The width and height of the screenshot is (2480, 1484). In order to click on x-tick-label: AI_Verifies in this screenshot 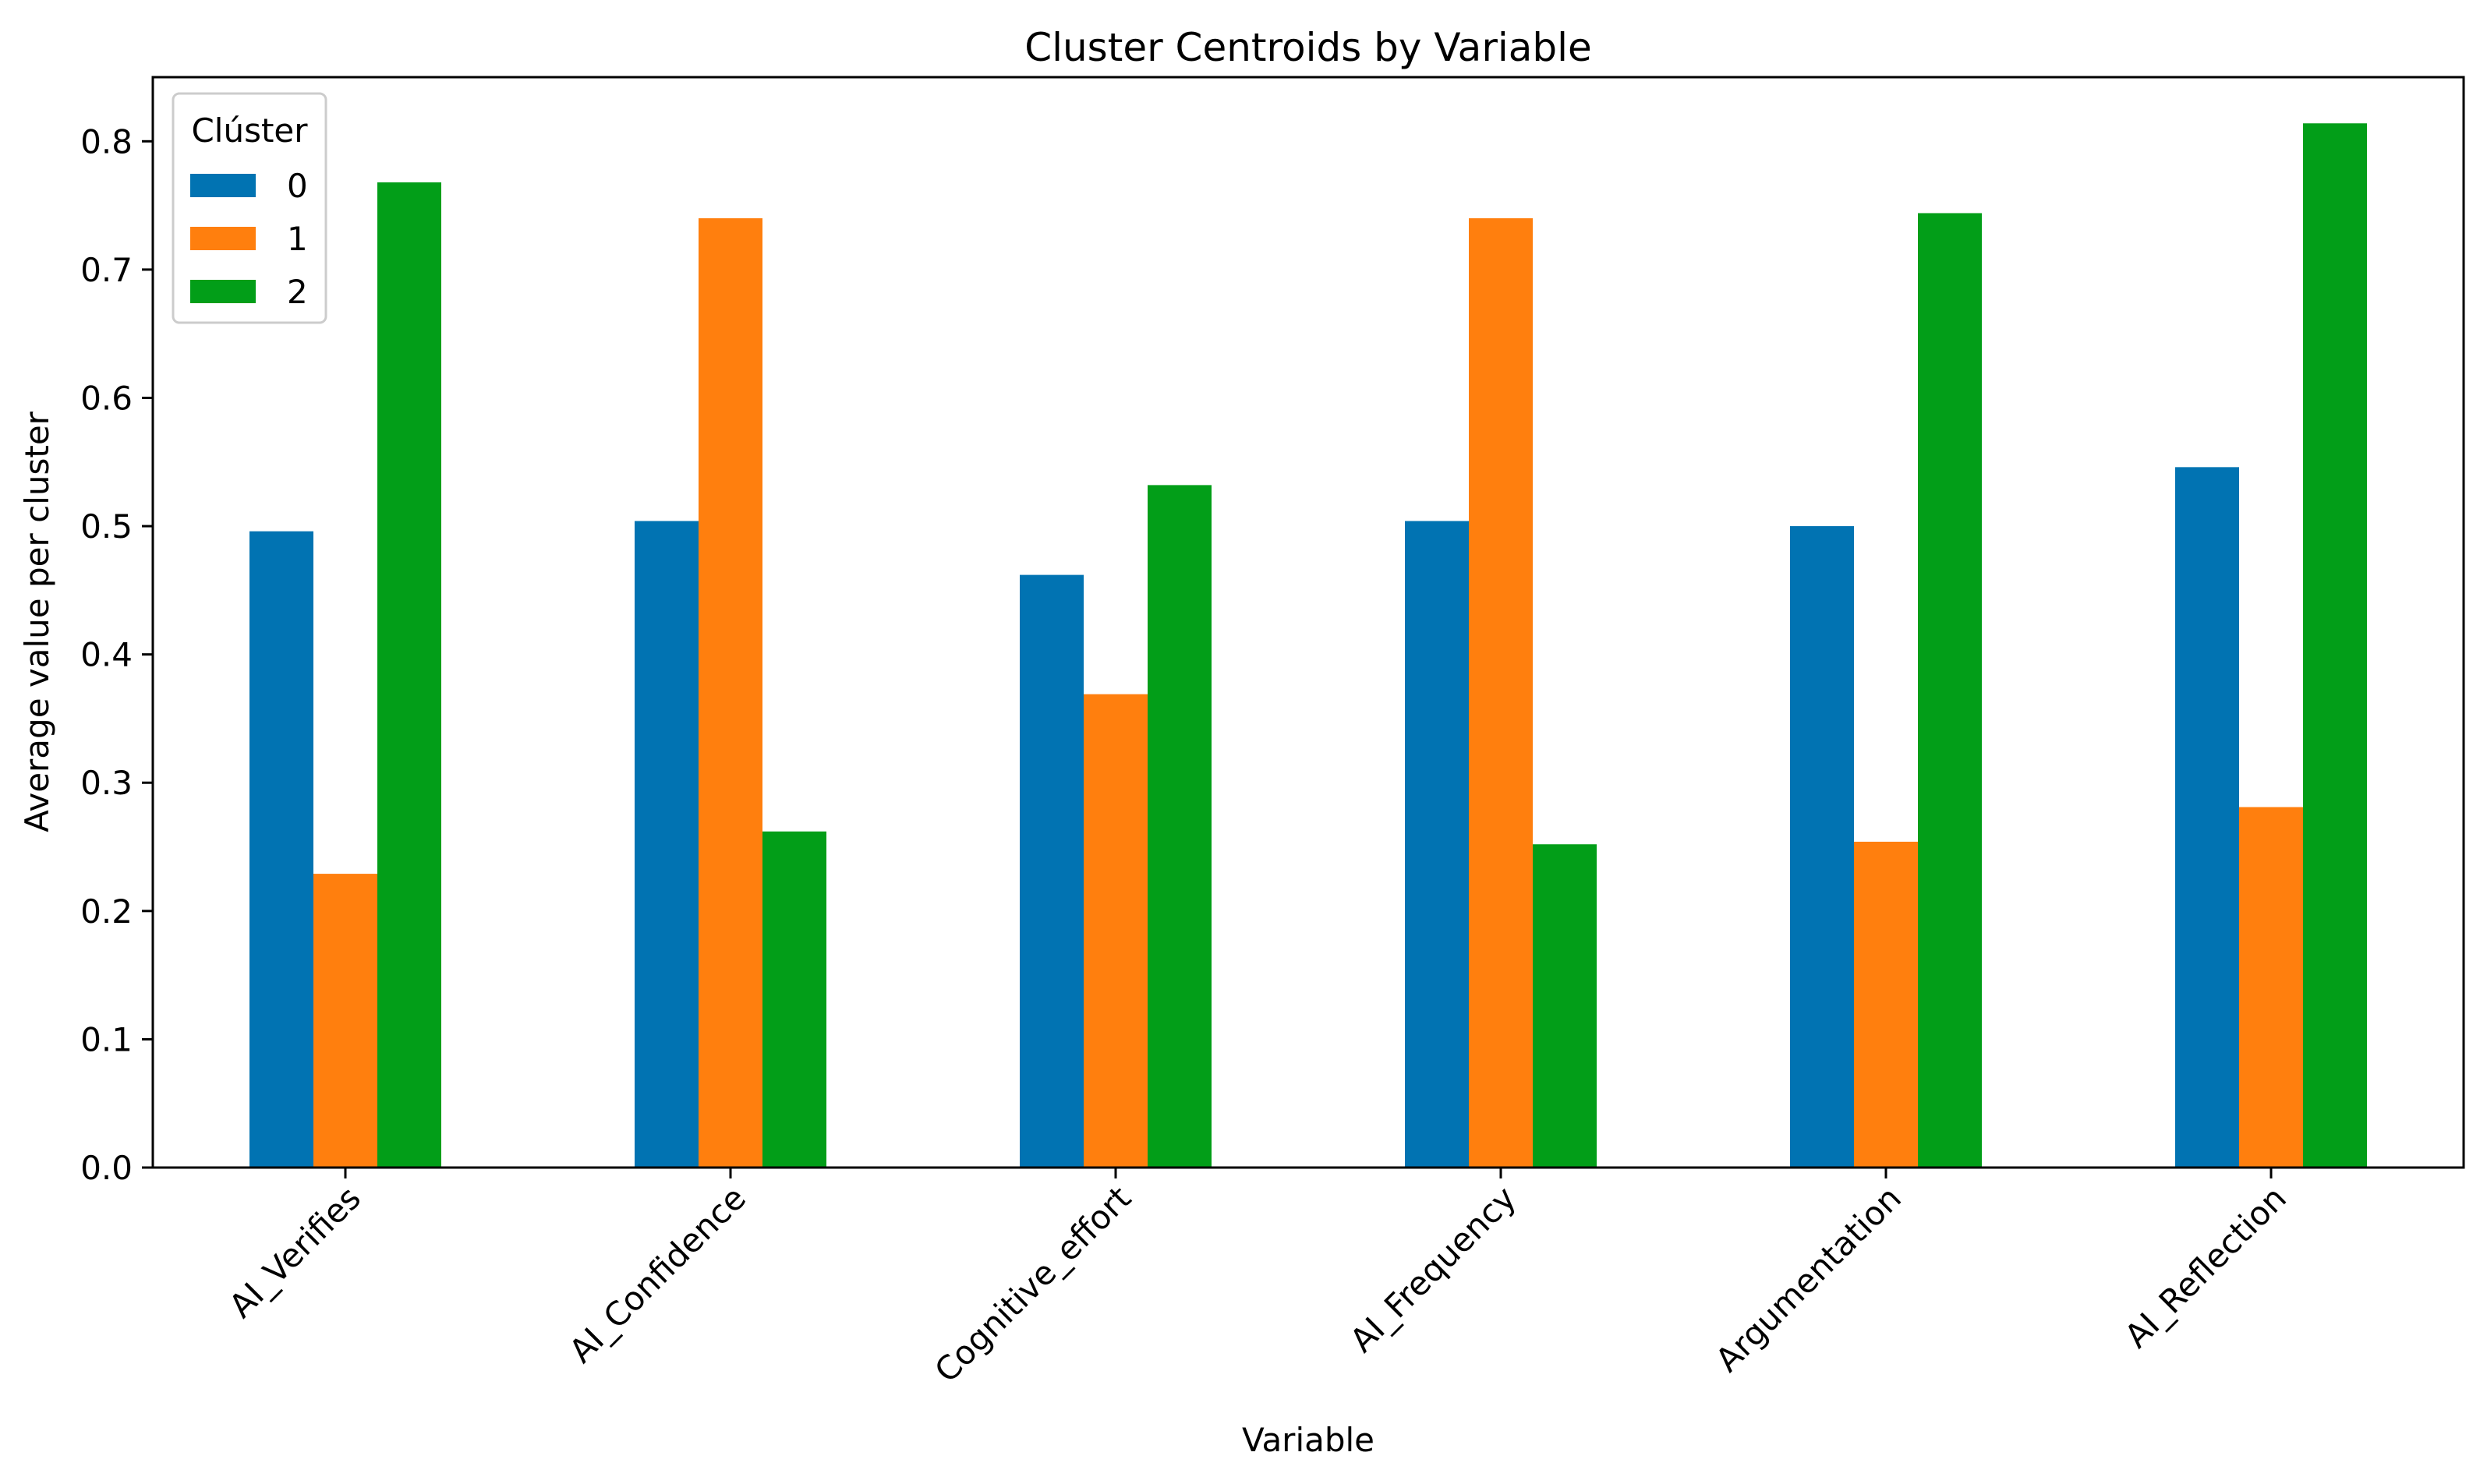, I will do `click(294, 1251)`.